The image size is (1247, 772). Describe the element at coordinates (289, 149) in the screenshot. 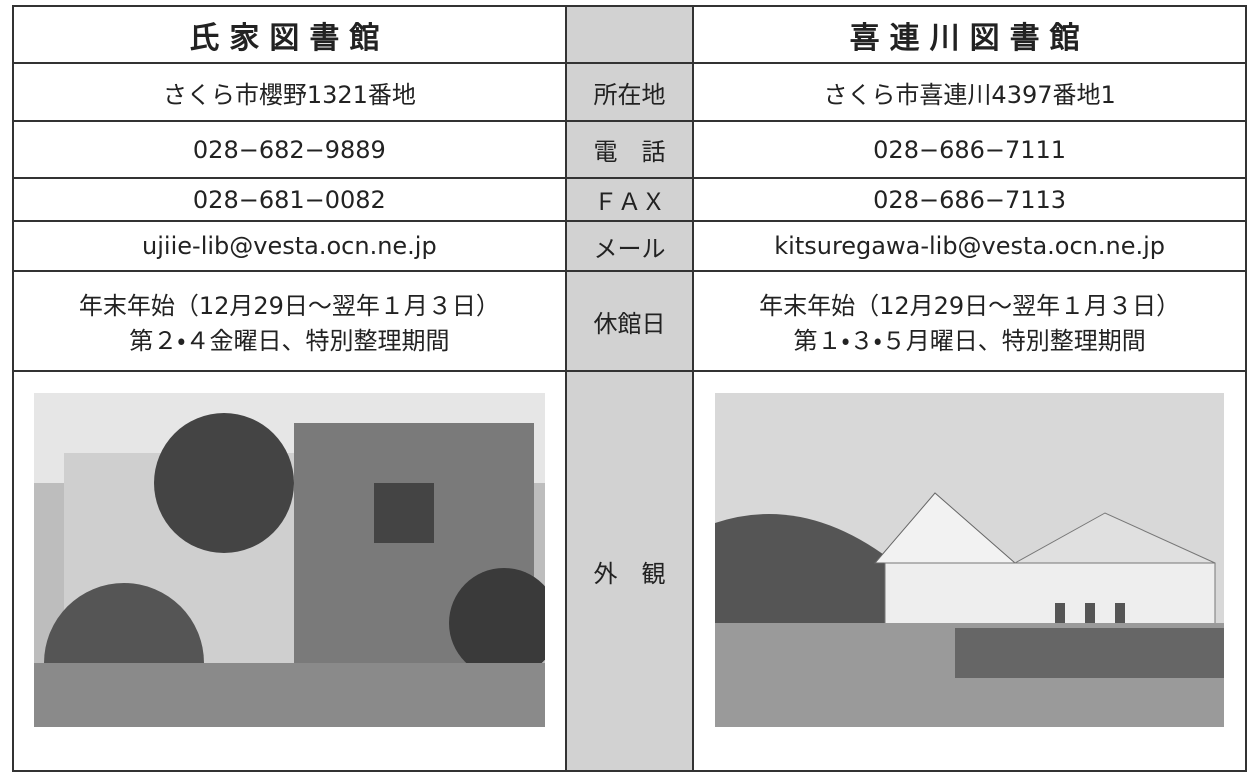

I see `cell: 028−682−9889` at that location.